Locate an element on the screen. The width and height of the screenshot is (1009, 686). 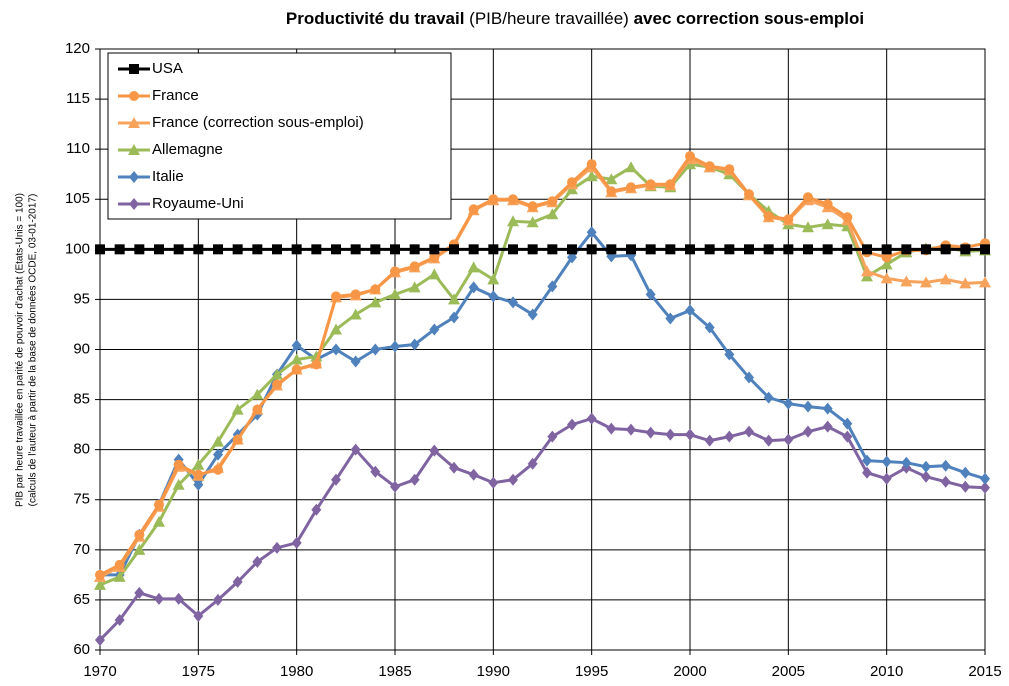
legend-label: Italie is located at coordinates (168, 176).